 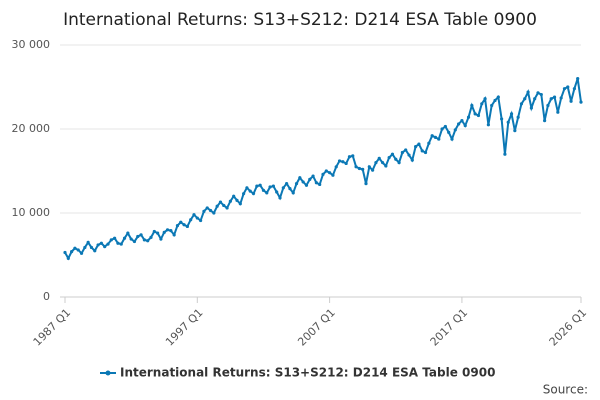 What do you see at coordinates (31, 44) in the screenshot?
I see `y-tick-label: 30 000` at bounding box center [31, 44].